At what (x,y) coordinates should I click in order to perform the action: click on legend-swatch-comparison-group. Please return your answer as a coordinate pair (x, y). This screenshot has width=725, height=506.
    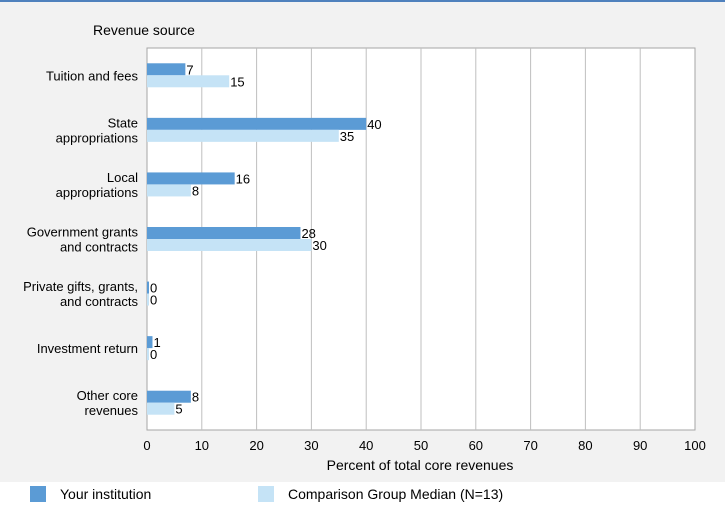
    Looking at the image, I should click on (266, 494).